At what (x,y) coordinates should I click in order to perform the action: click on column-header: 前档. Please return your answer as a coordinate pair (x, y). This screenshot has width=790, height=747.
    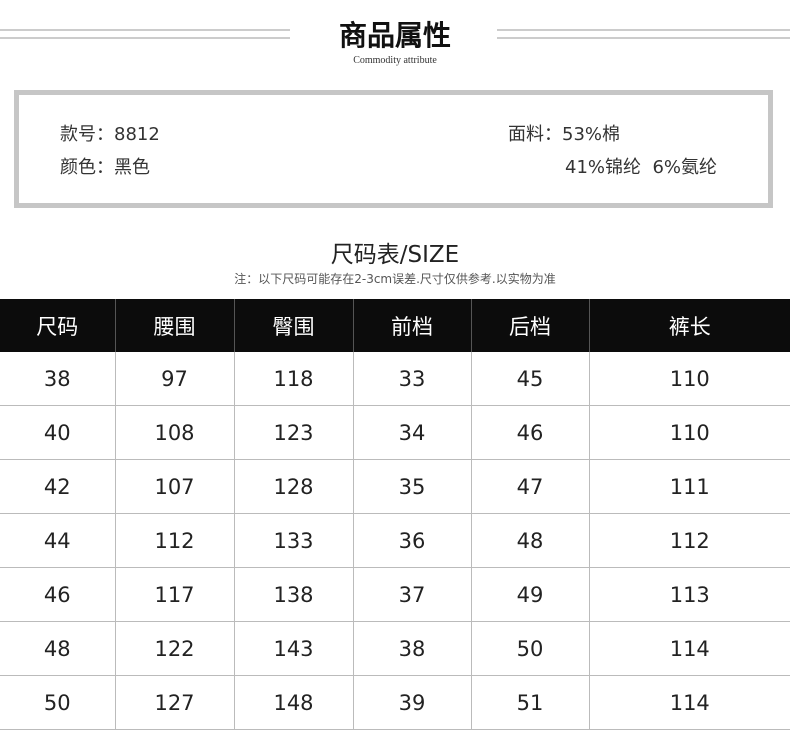
    Looking at the image, I should click on (411, 325).